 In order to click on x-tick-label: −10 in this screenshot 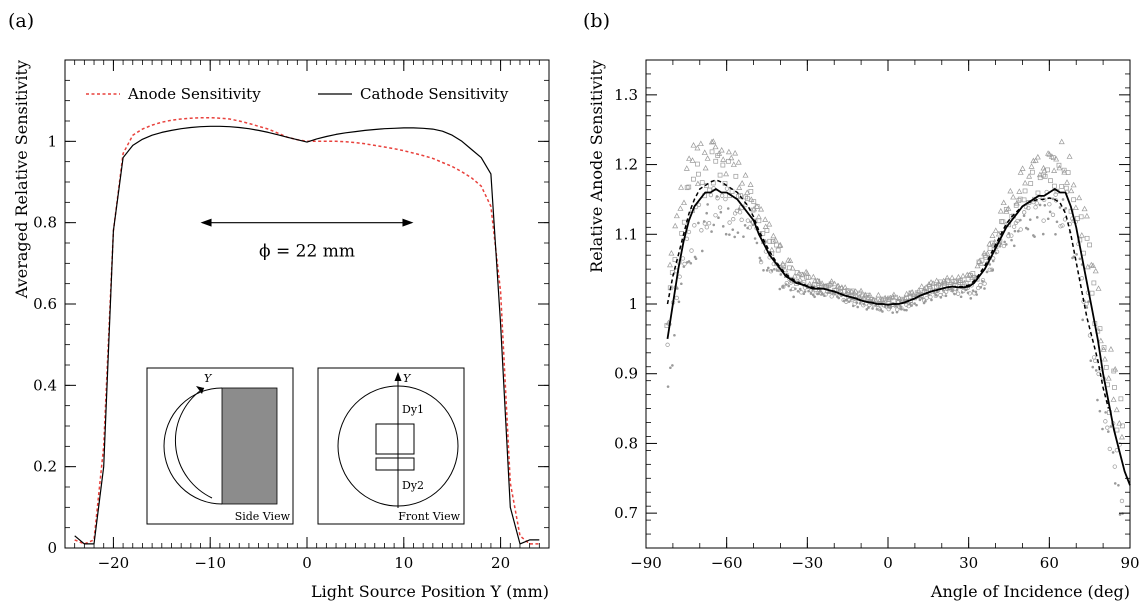, I will do `click(210, 563)`.